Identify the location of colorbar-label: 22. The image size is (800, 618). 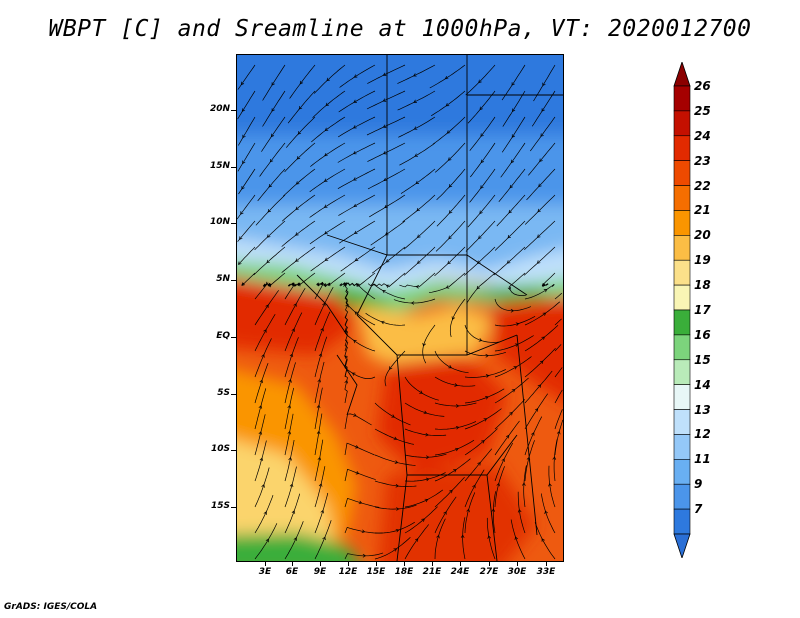
(702, 185).